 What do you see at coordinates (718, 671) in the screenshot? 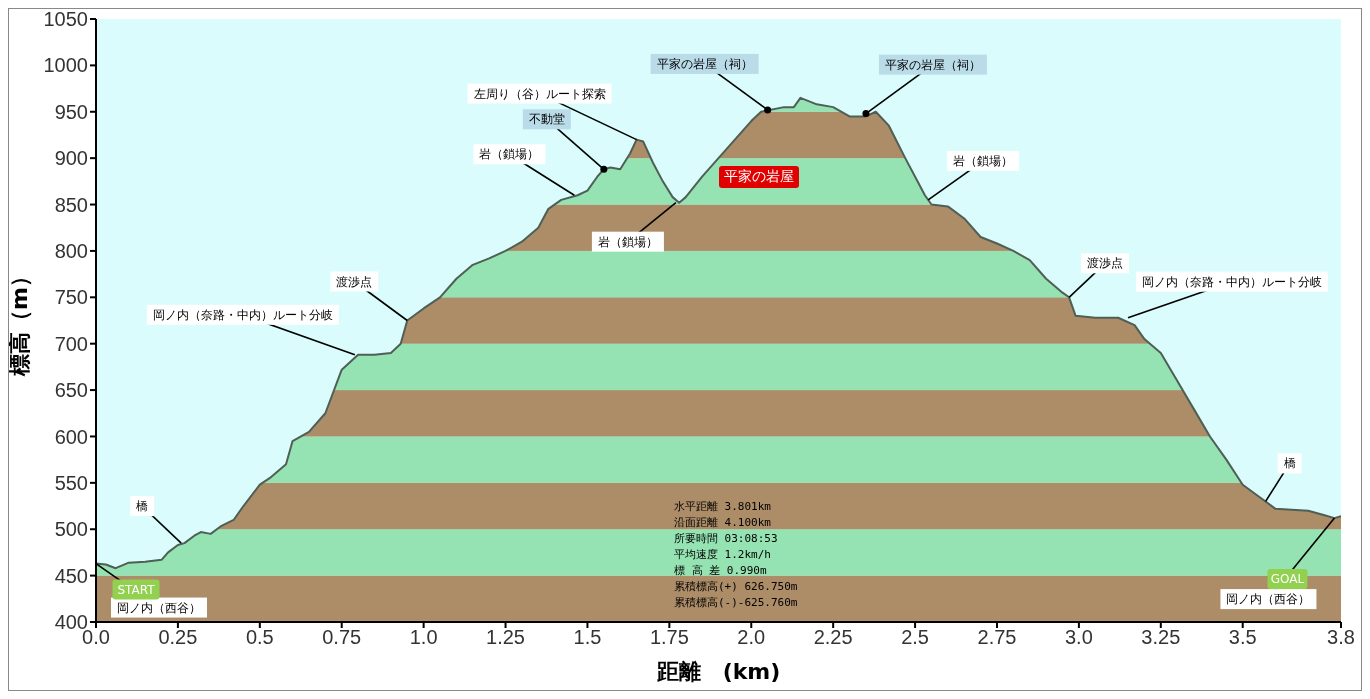
I see `x-axis-title: 距離 (km)` at bounding box center [718, 671].